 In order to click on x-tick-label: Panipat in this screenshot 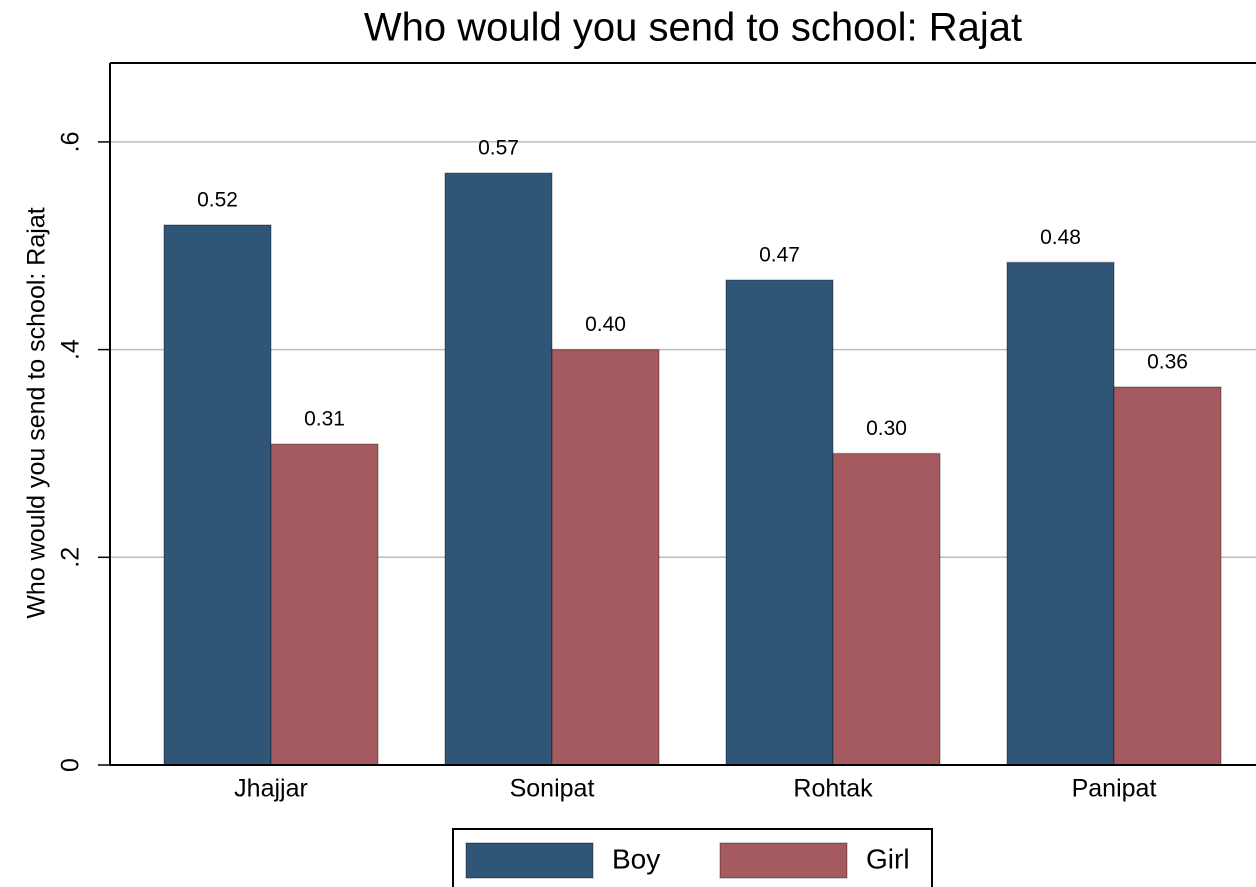, I will do `click(1114, 789)`.